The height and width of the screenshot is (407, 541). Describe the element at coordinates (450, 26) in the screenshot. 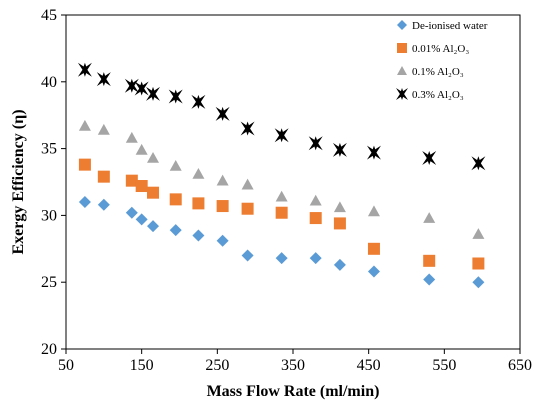

I see `legend-label: De-ionised water` at that location.